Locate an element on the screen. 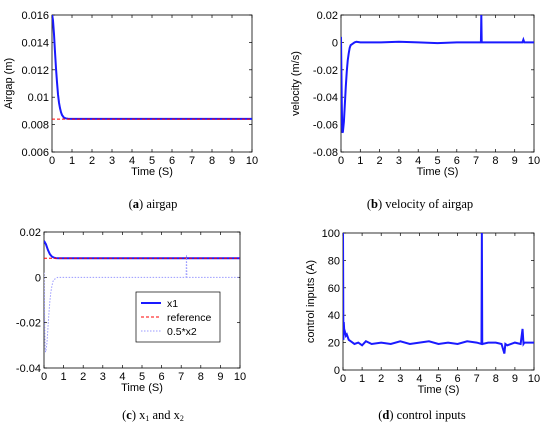  y-tick-label: 0.014 is located at coordinates (35, 43).